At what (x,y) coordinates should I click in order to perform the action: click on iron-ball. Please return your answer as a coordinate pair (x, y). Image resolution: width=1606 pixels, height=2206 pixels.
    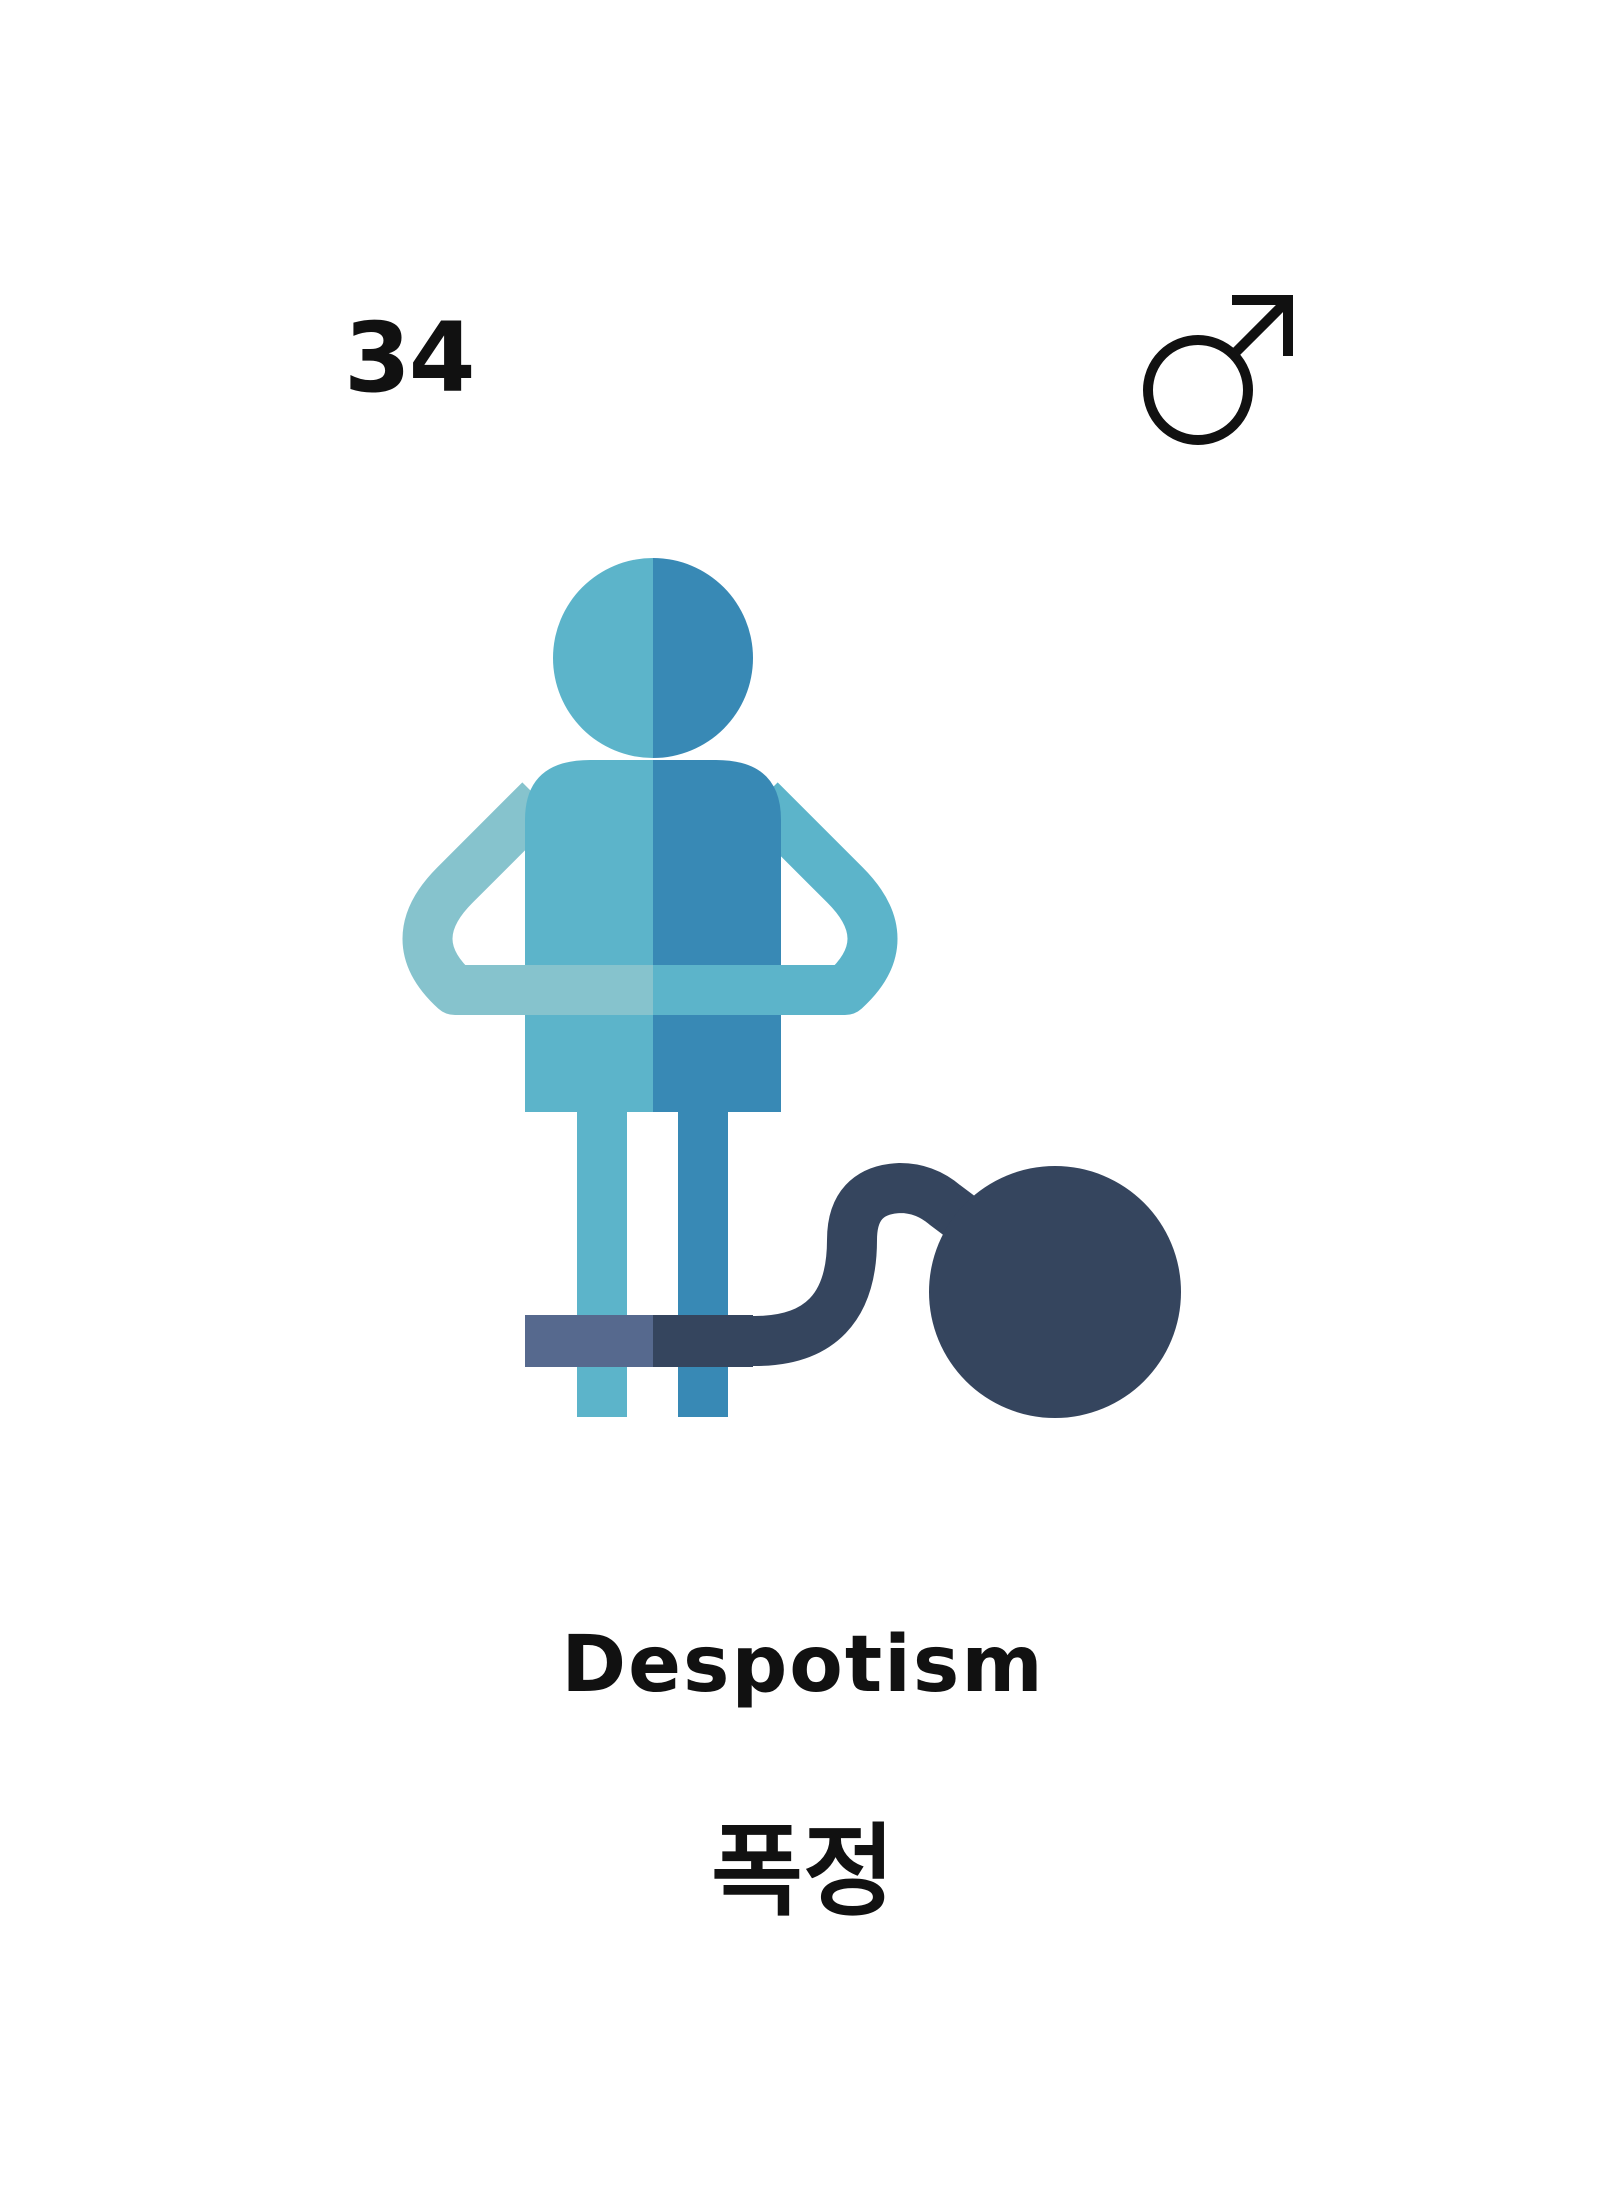
    Looking at the image, I should click on (1055, 1292).